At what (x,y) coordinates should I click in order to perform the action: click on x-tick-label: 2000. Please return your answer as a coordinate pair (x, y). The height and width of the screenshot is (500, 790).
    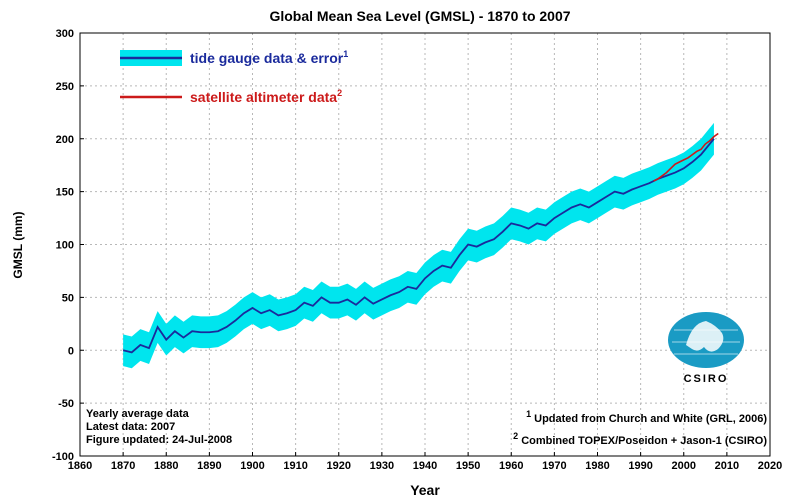
    Looking at the image, I should click on (684, 466).